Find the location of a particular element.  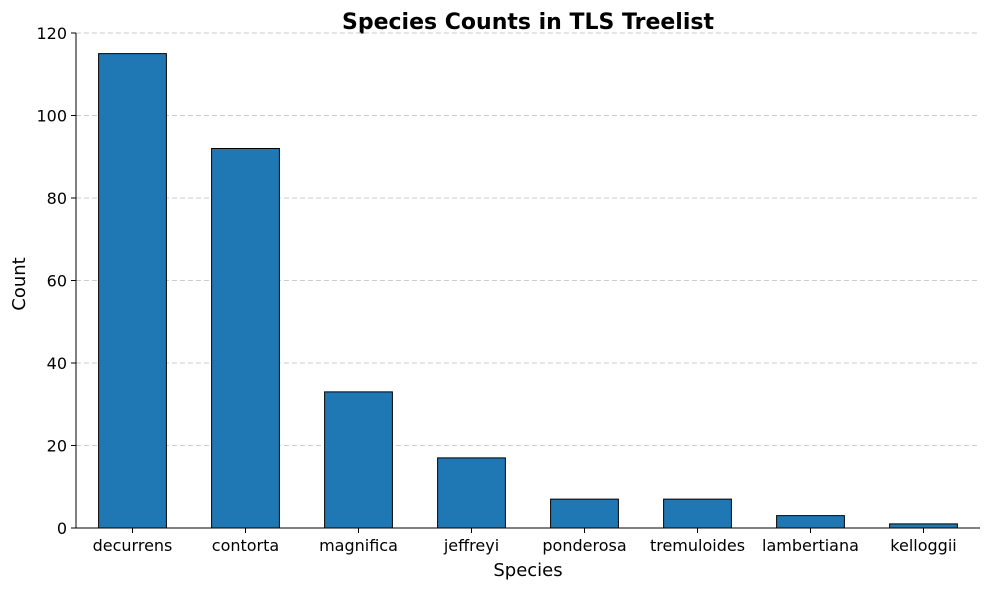

bar-jeffreyi is located at coordinates (471, 493).